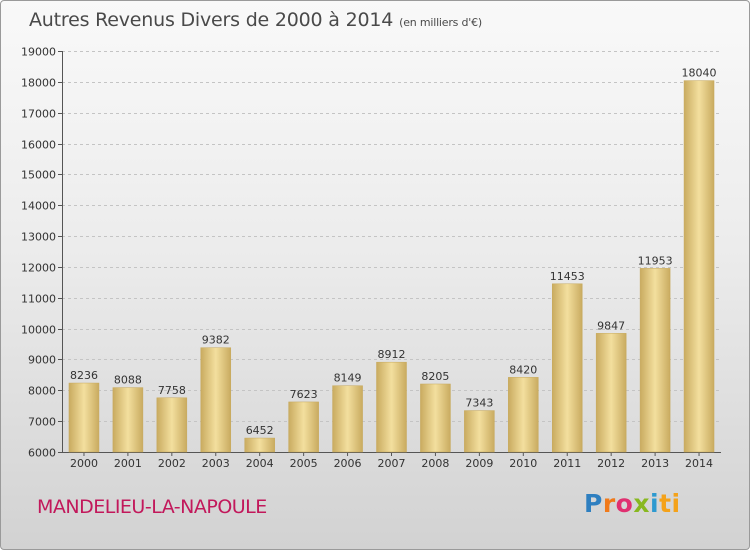 This screenshot has height=550, width=750. Describe the element at coordinates (38, 52) in the screenshot. I see `y-tick-label: 19000` at that location.